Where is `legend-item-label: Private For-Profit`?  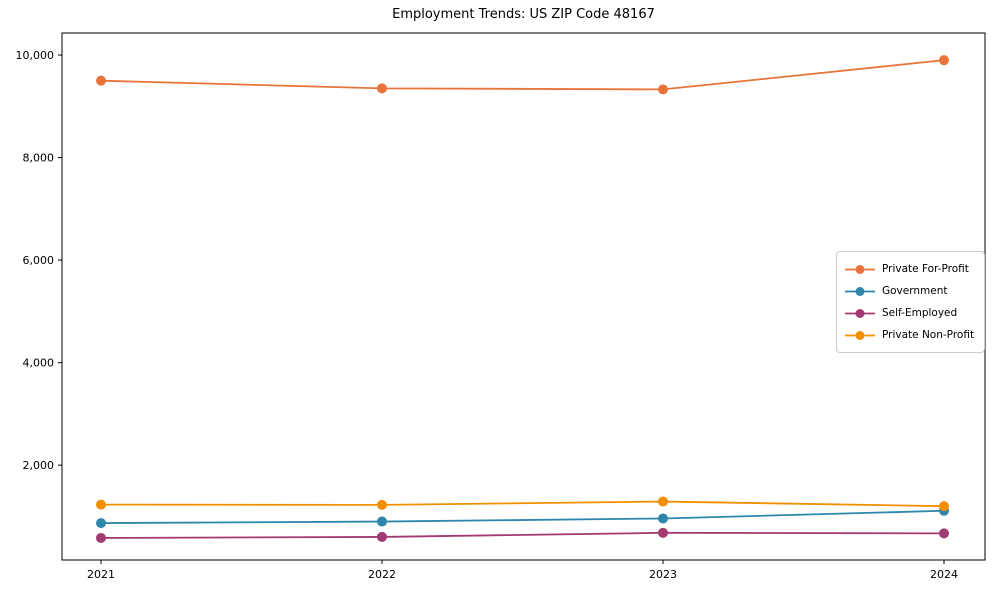
legend-item-label: Private For-Profit is located at coordinates (925, 269).